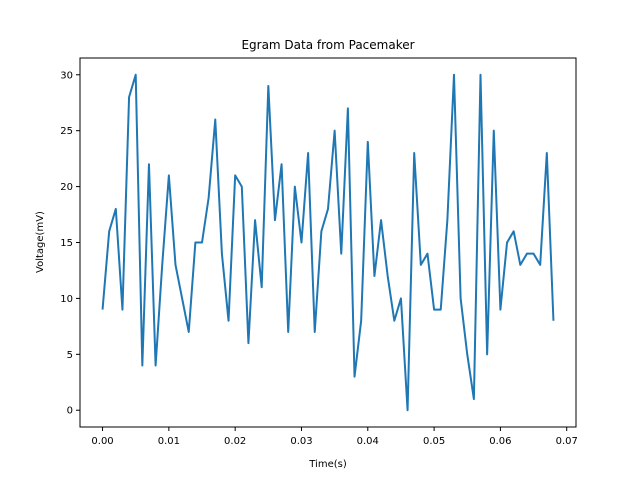  What do you see at coordinates (434, 441) in the screenshot?
I see `x-tick-label: 0.05` at bounding box center [434, 441].